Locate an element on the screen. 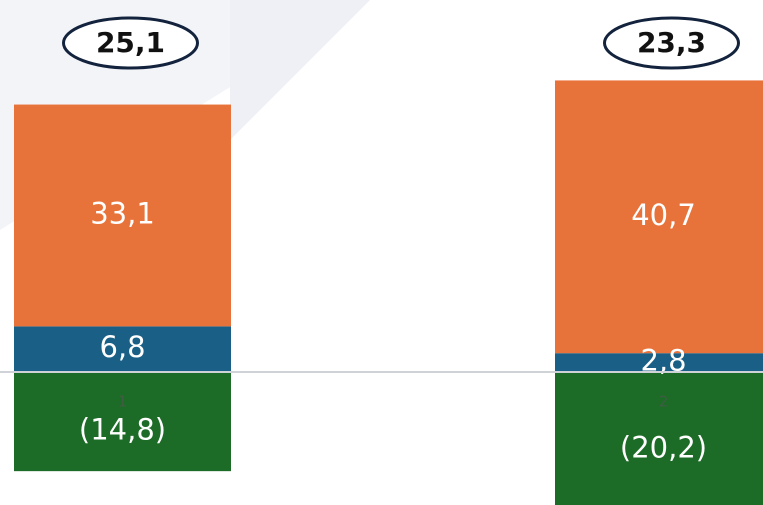 The height and width of the screenshot is (505, 763). value-label: (20,2) is located at coordinates (663, 448).